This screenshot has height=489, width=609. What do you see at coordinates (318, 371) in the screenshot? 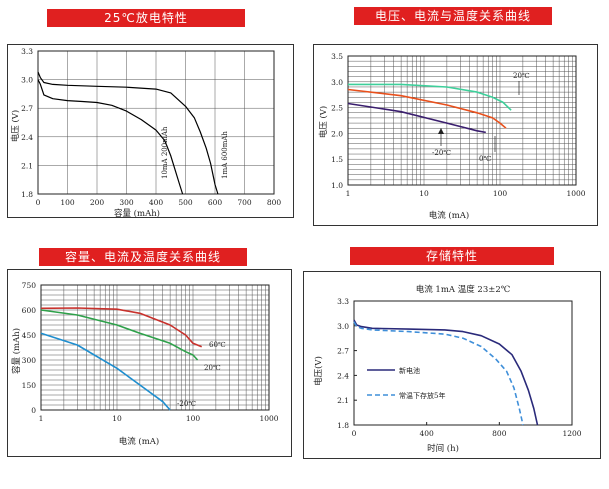
I see `y-axis-label: 电压(V)` at bounding box center [318, 371].